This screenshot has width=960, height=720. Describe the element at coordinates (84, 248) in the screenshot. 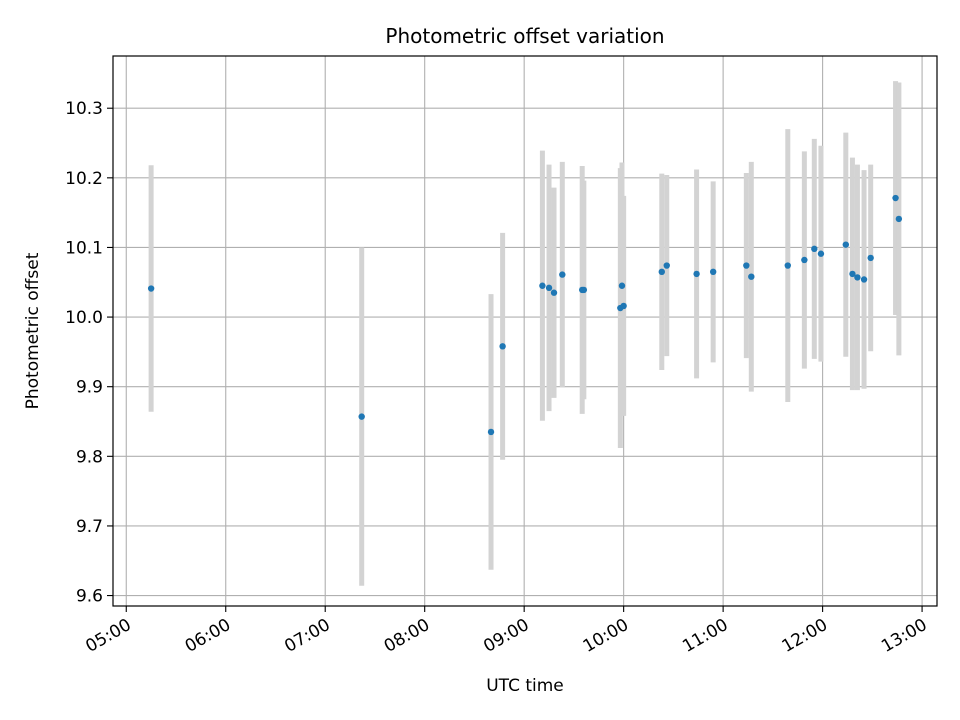

I see `y-tick-label: 10.1` at that location.